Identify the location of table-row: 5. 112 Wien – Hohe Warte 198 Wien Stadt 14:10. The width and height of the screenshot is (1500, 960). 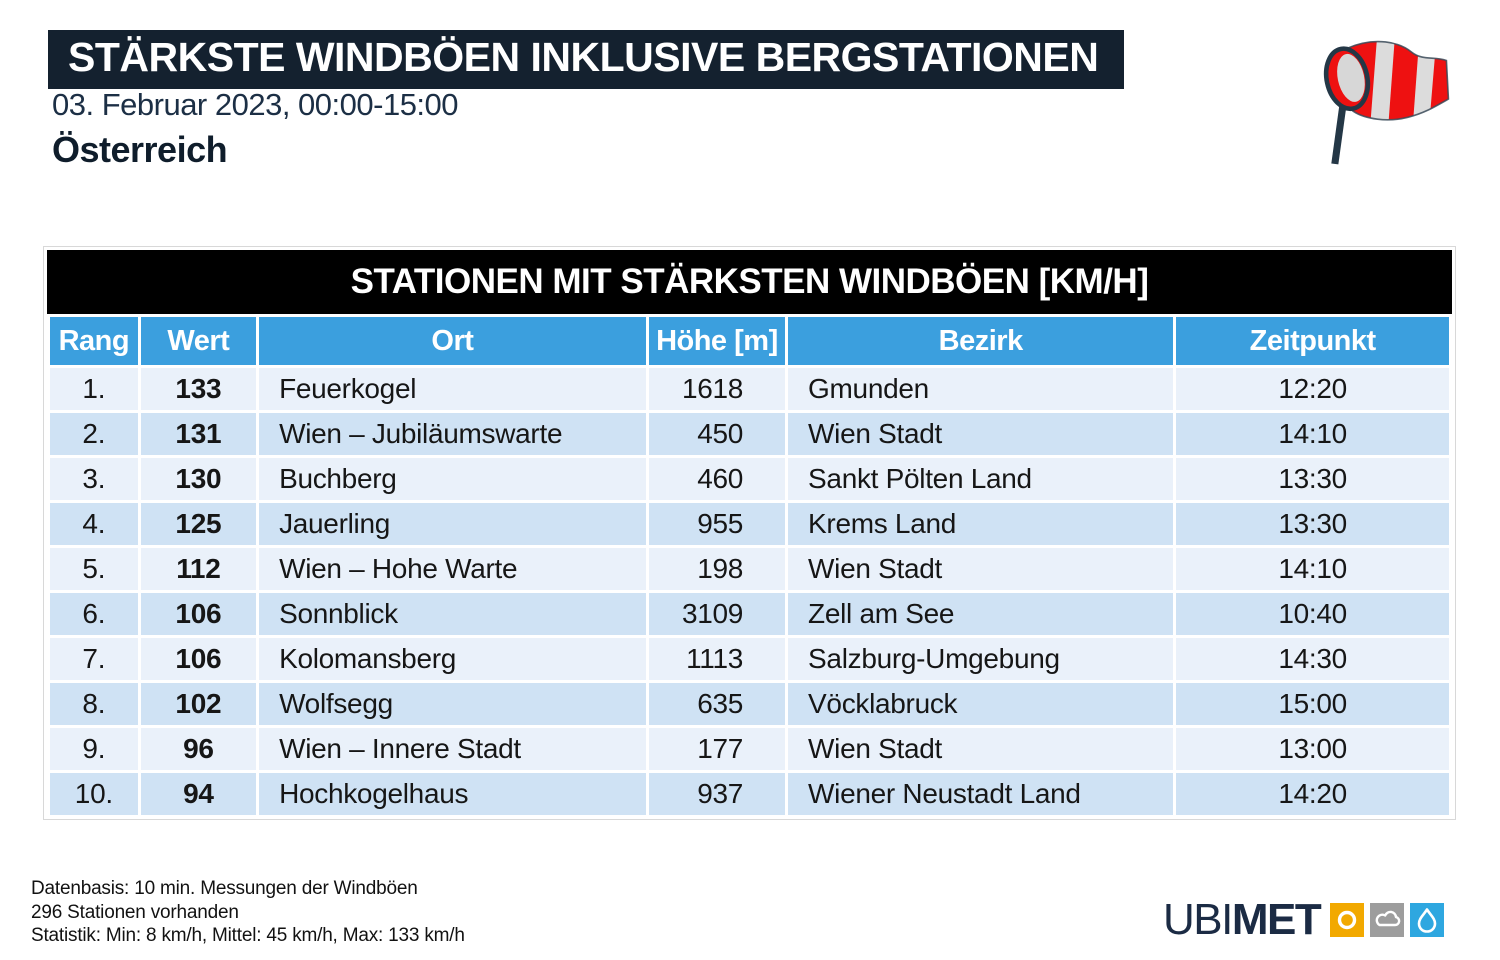
(749, 569).